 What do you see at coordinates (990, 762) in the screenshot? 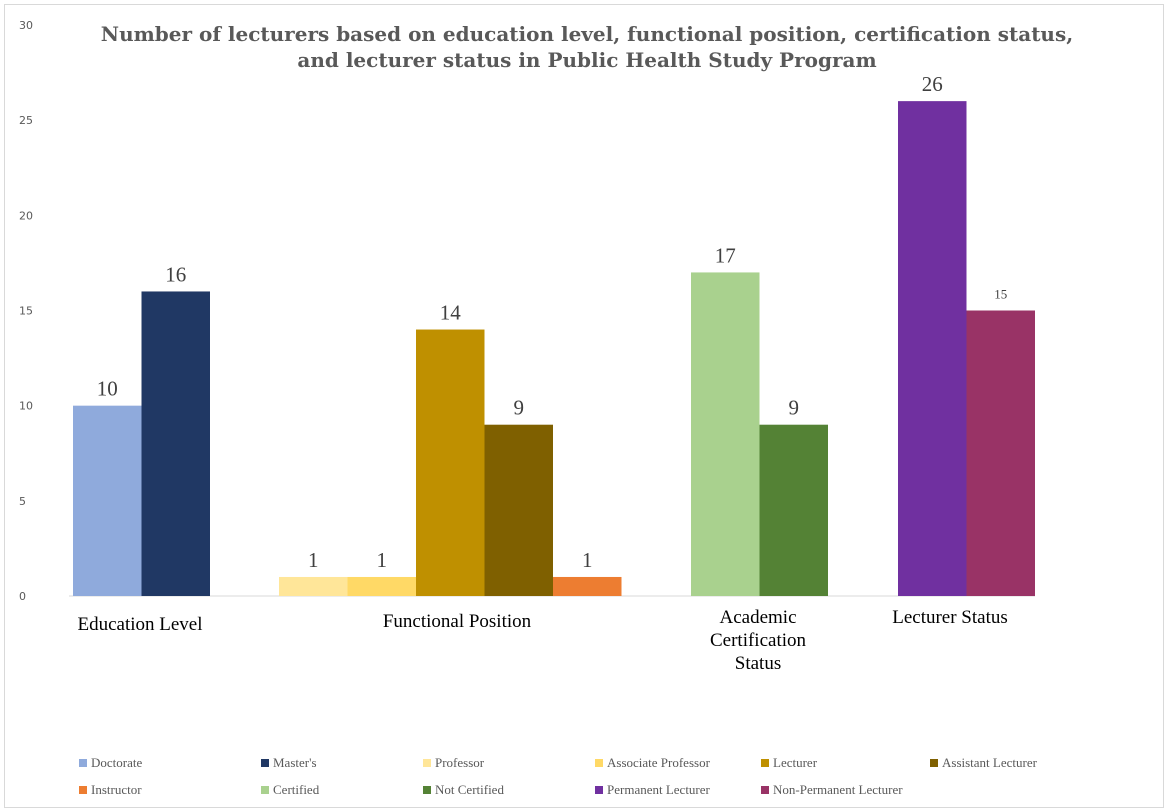
I see `legend-label: Assistant Lecturer` at bounding box center [990, 762].